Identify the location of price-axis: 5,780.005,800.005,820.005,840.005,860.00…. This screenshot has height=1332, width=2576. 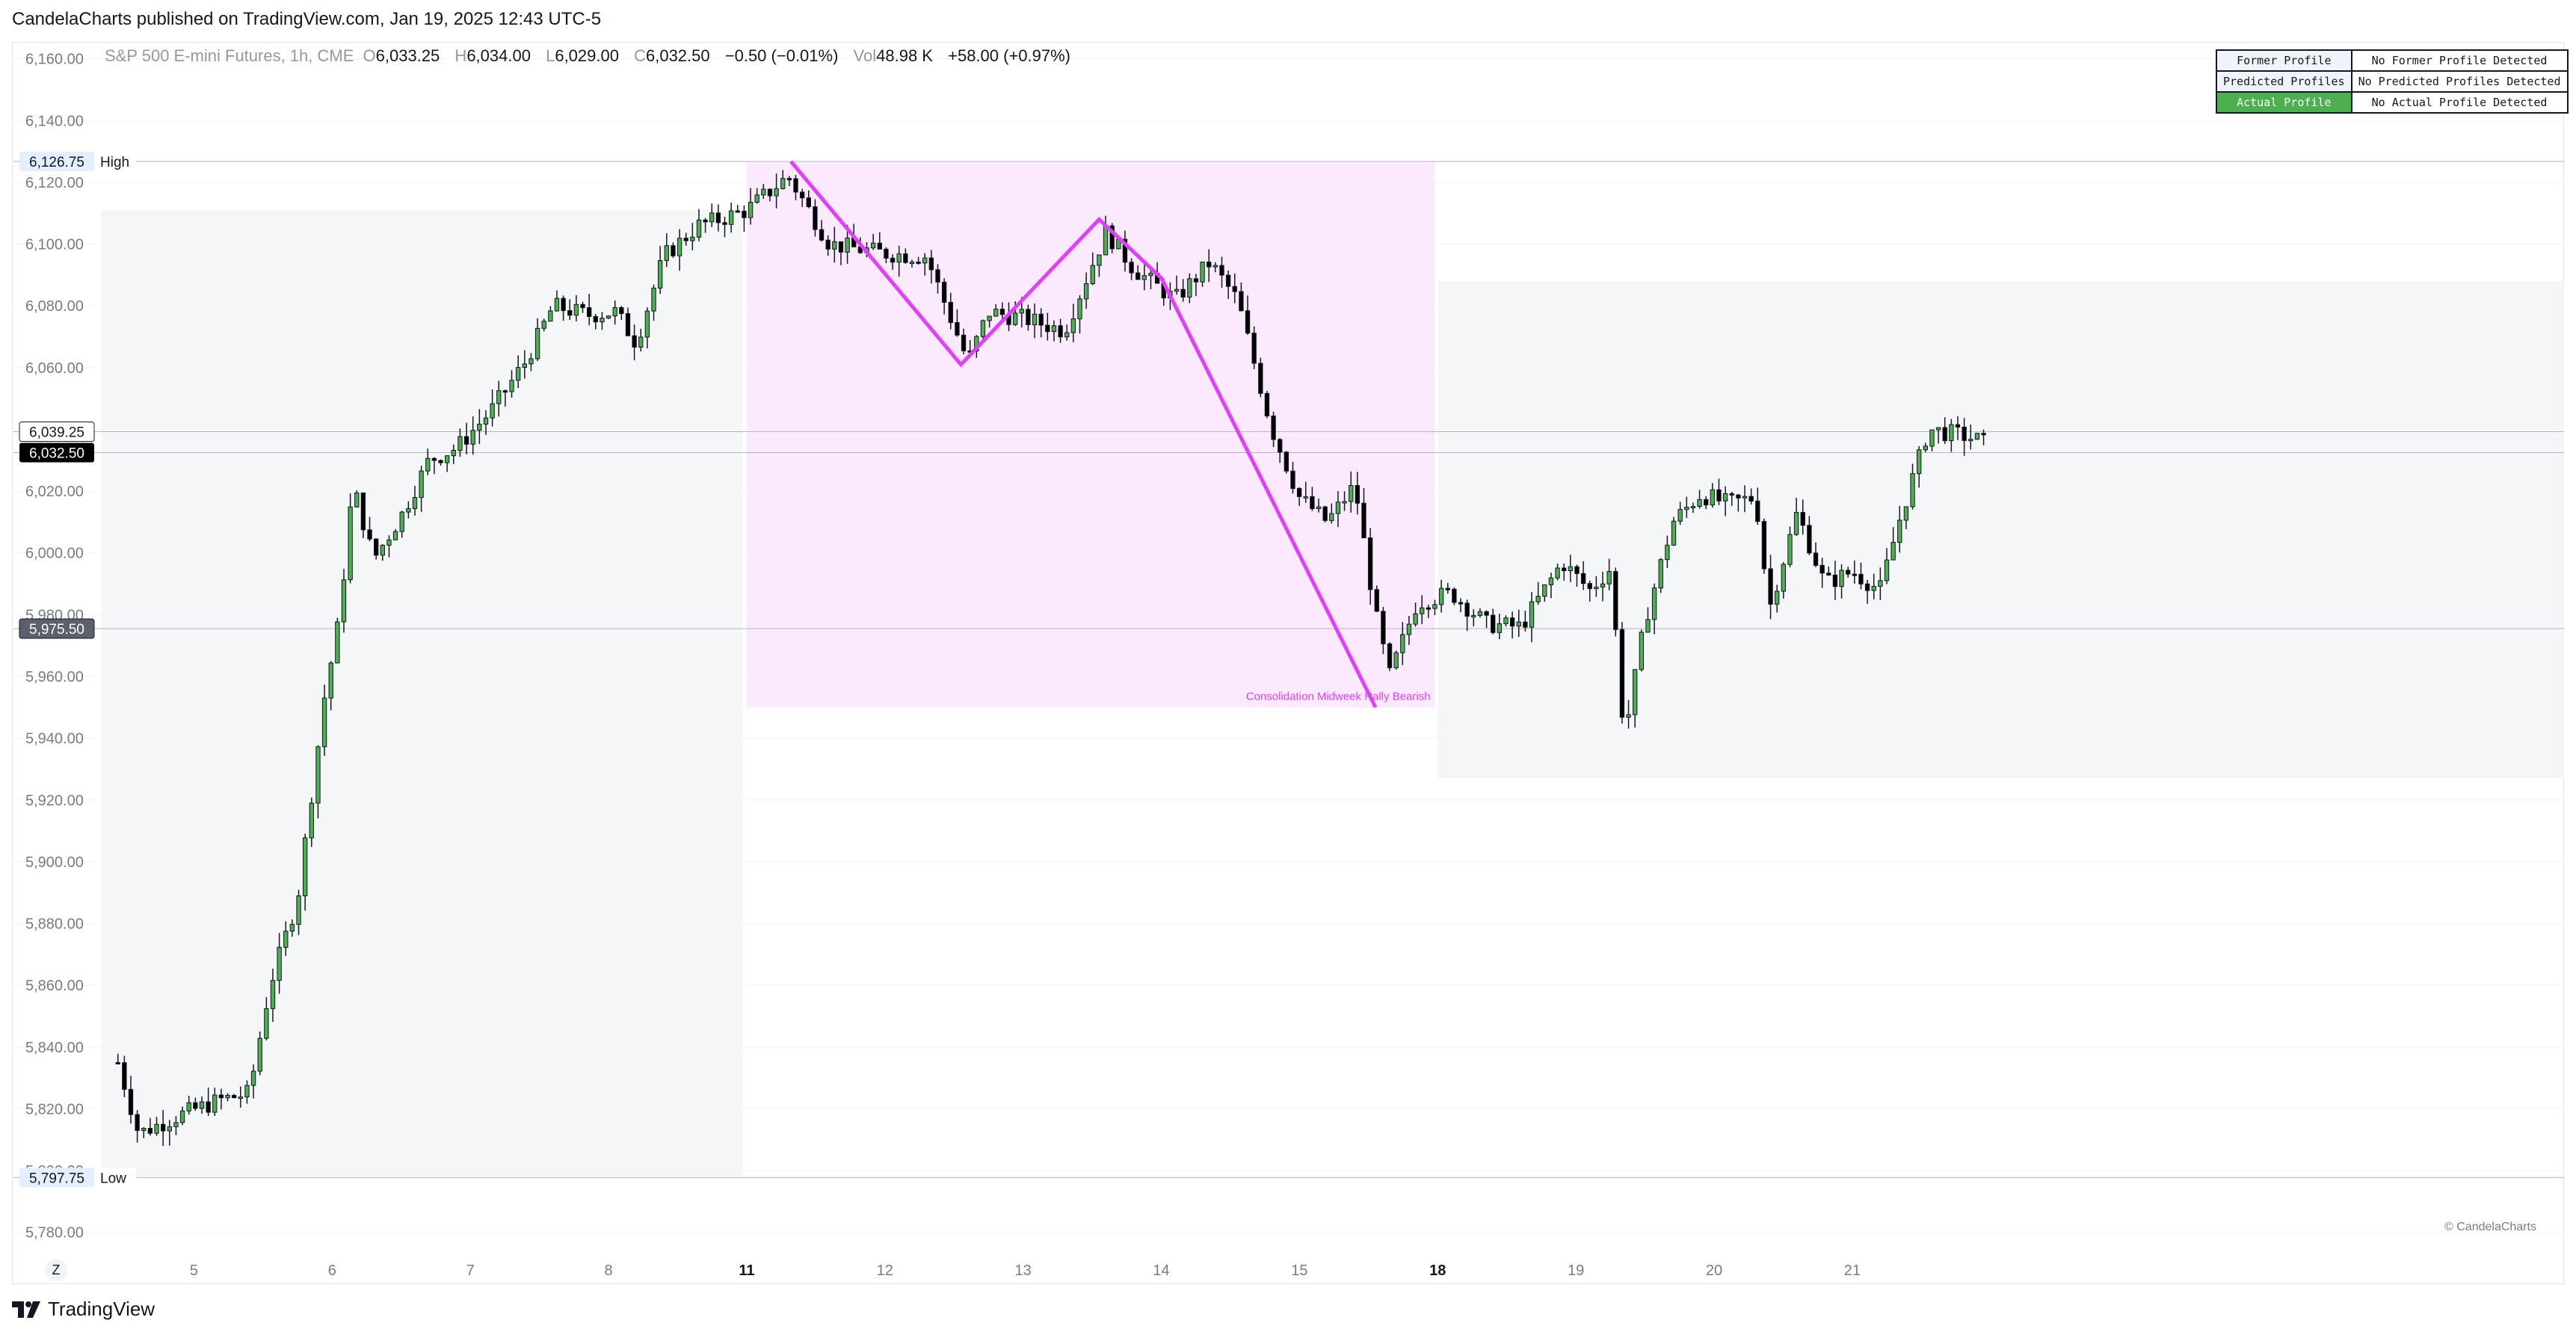
(54, 647).